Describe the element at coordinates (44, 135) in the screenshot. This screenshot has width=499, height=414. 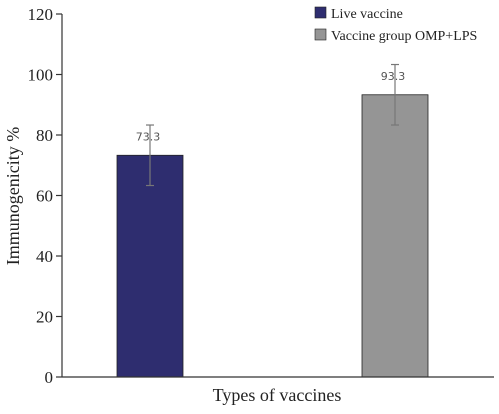
I see `y-tick-label: 80` at that location.